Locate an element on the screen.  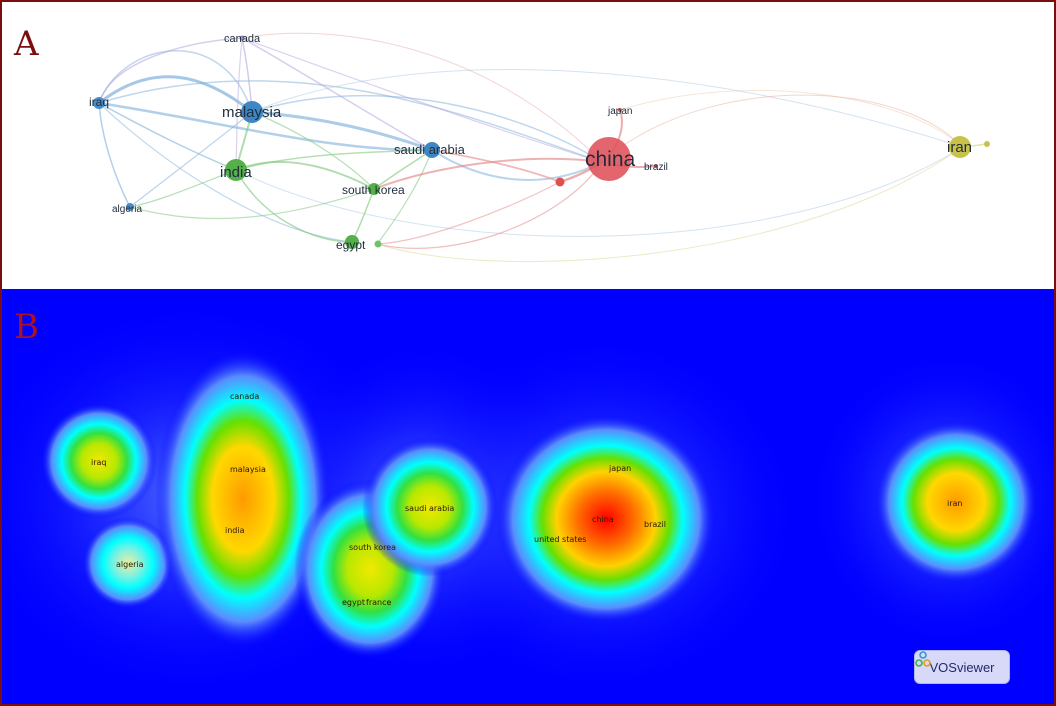
label-india: india is located at coordinates (236, 172).